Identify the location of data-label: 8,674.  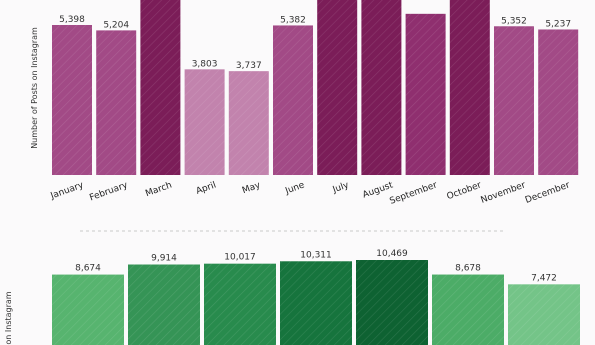
(88, 269).